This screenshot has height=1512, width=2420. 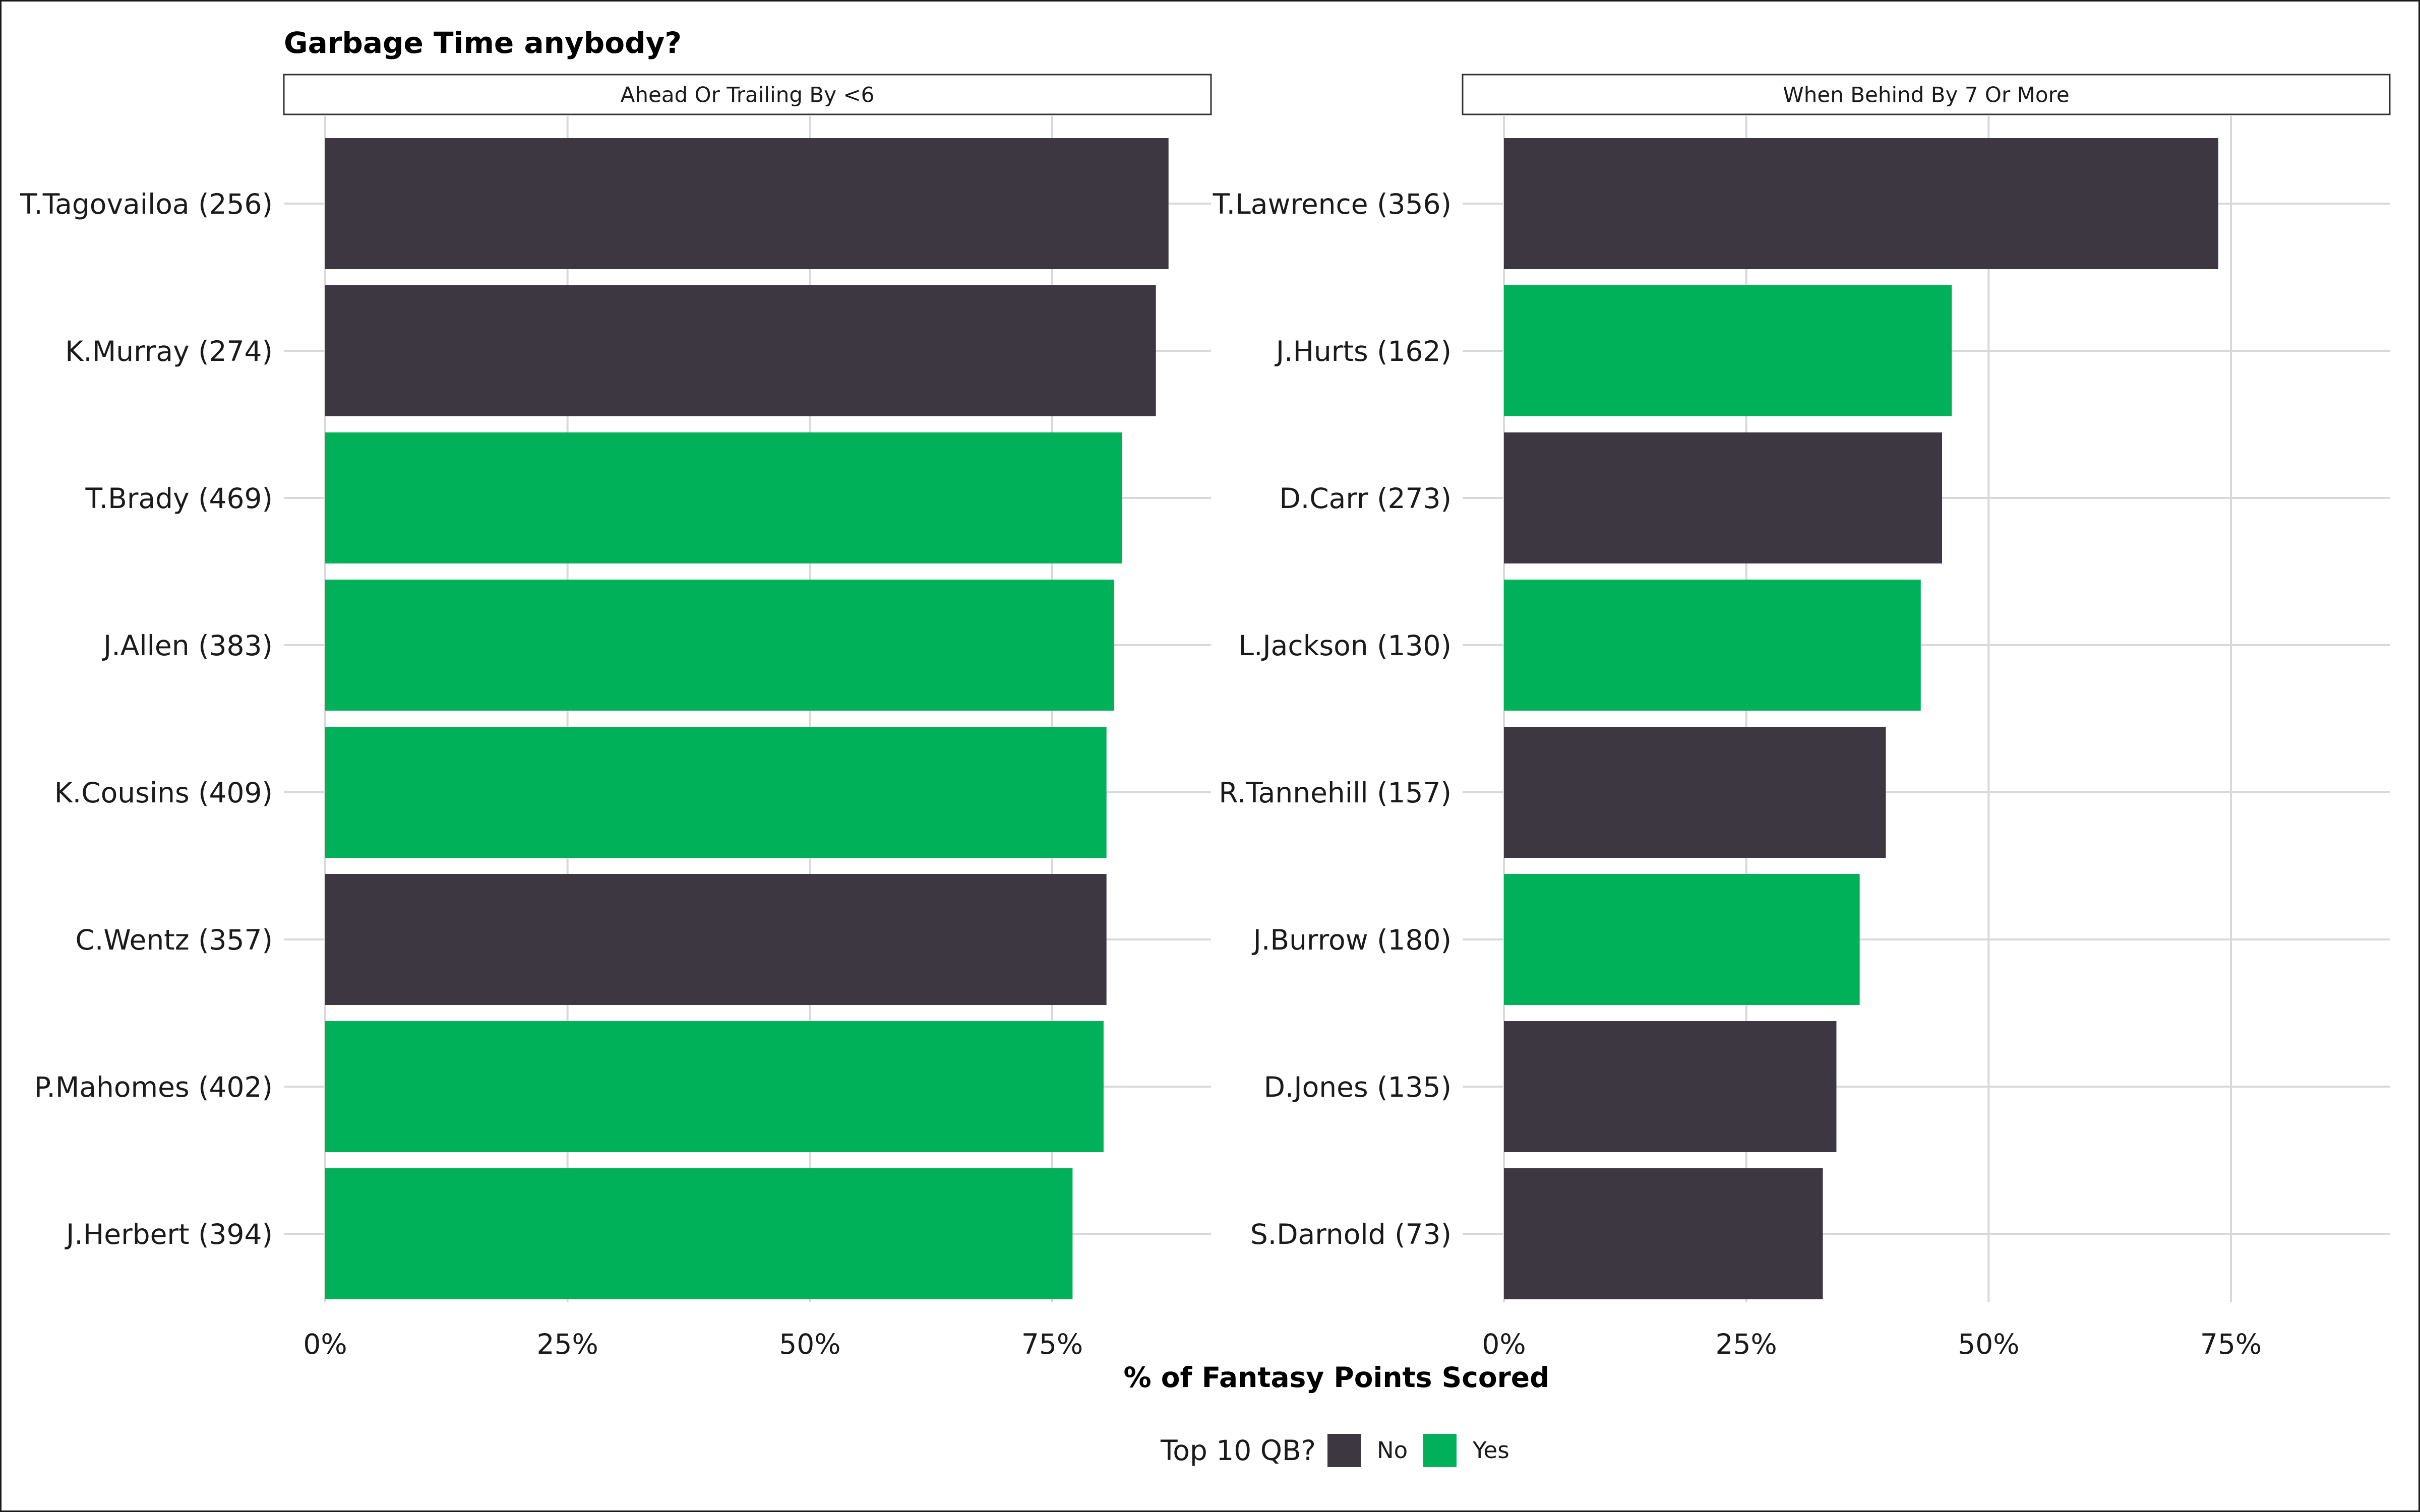 What do you see at coordinates (1466, 1450) in the screenshot?
I see `legend-item-yes: Yes` at bounding box center [1466, 1450].